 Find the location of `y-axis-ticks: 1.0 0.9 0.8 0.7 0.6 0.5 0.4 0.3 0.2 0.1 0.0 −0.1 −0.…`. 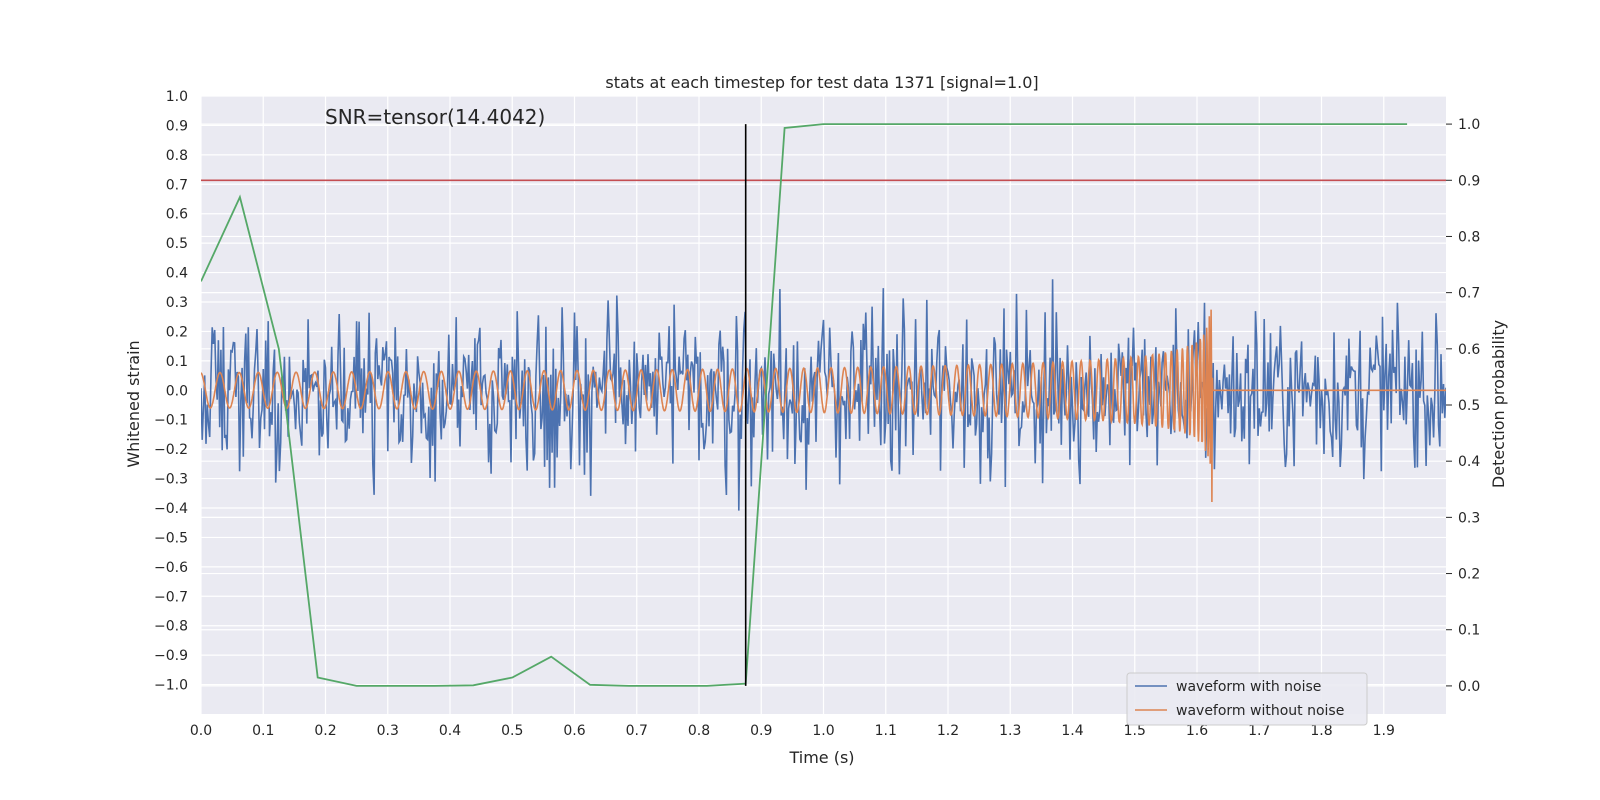

y-axis-ticks: 1.0 0.9 0.8 0.7 0.6 0.5 0.4 0.3 0.2 0.1 0.0 −0.1 −0.… is located at coordinates (171, 391).